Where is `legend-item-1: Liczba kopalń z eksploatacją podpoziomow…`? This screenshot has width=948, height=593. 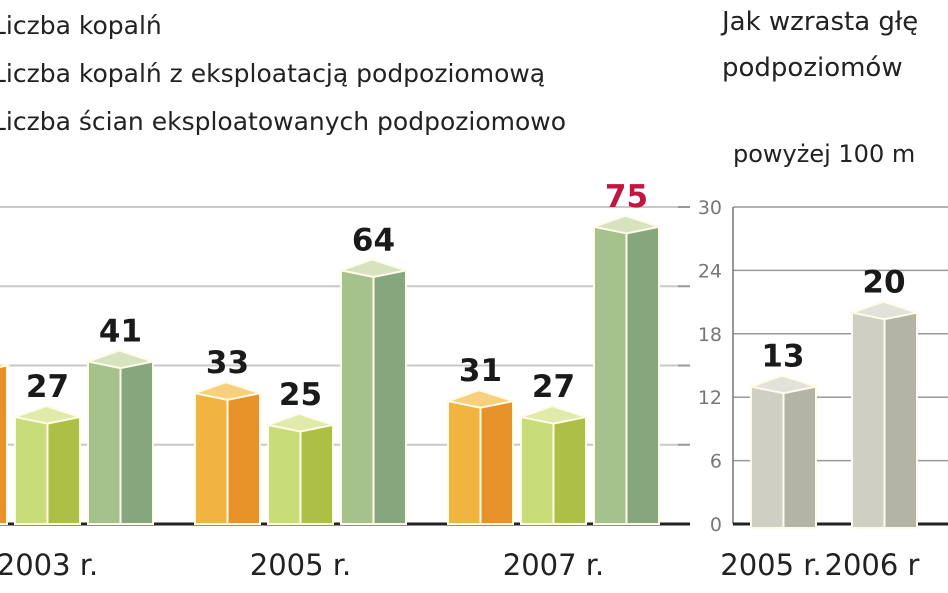
legend-item-1: Liczba kopalń z eksploatacją podpoziomow… is located at coordinates (272, 73).